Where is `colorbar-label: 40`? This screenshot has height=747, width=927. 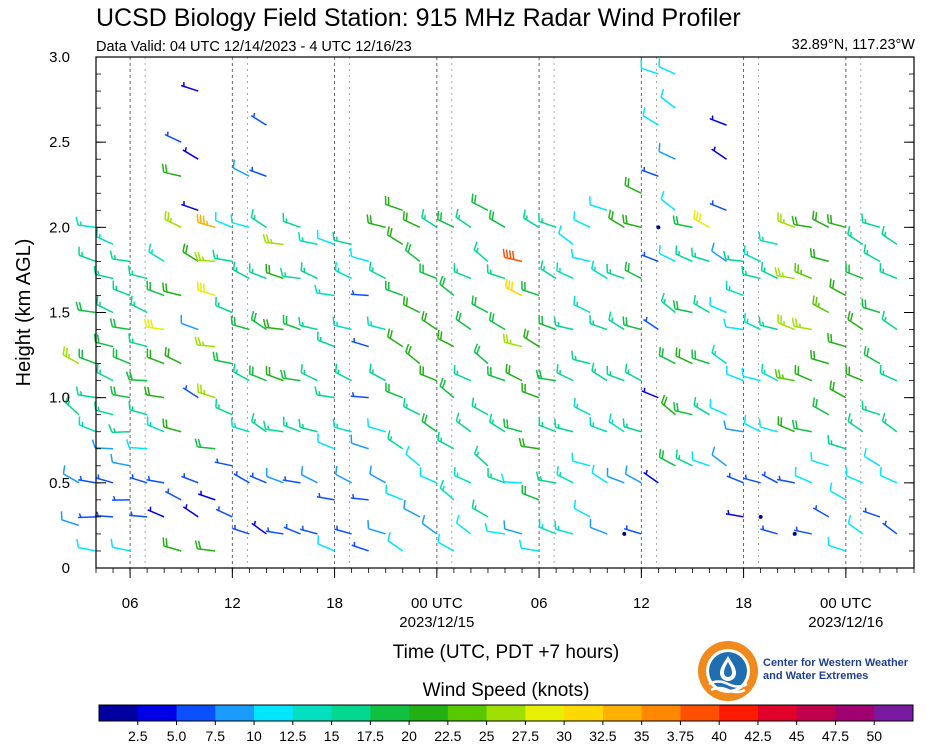
colorbar-label: 40 is located at coordinates (719, 736).